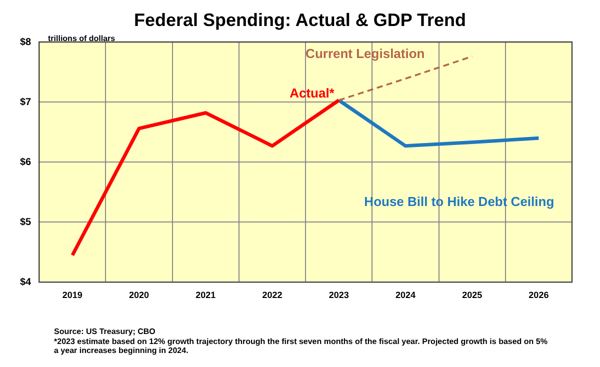 The height and width of the screenshot is (367, 600). Describe the element at coordinates (26, 282) in the screenshot. I see `y-tick-label: $4` at that location.